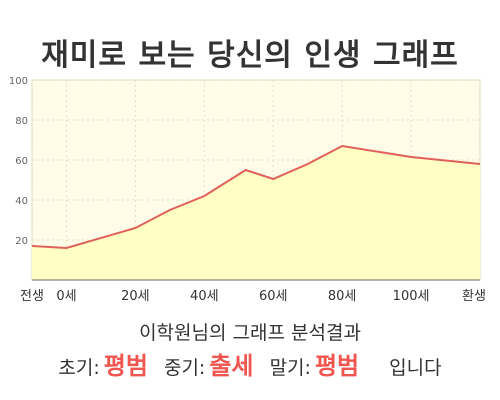  I want to click on mid-label: 중기:, so click(184, 368).